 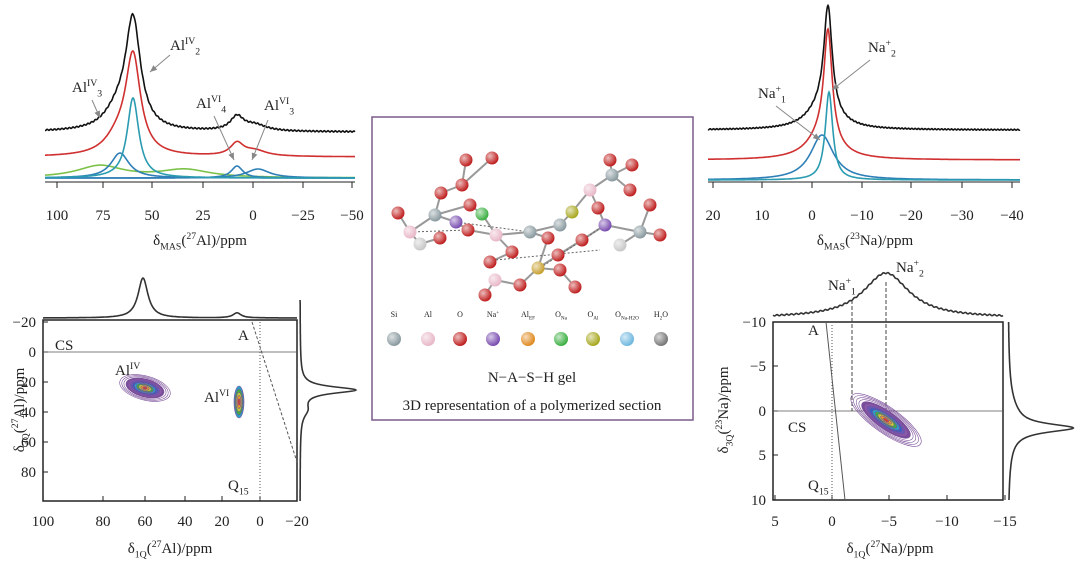 I want to click on x-tick-label: 100, so click(x=57, y=216).